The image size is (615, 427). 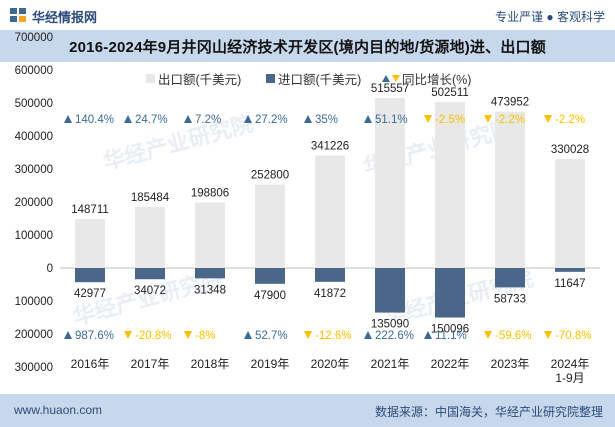 I want to click on brand-tagline: 专业严谨 ● 客观科学, so click(x=550, y=17).